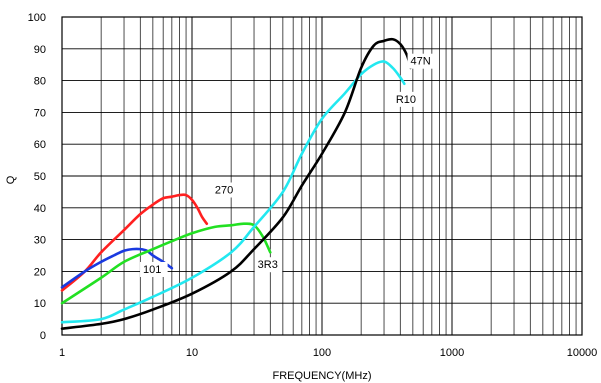  What do you see at coordinates (40, 82) in the screenshot?
I see `y-tick-label: 80` at bounding box center [40, 82].